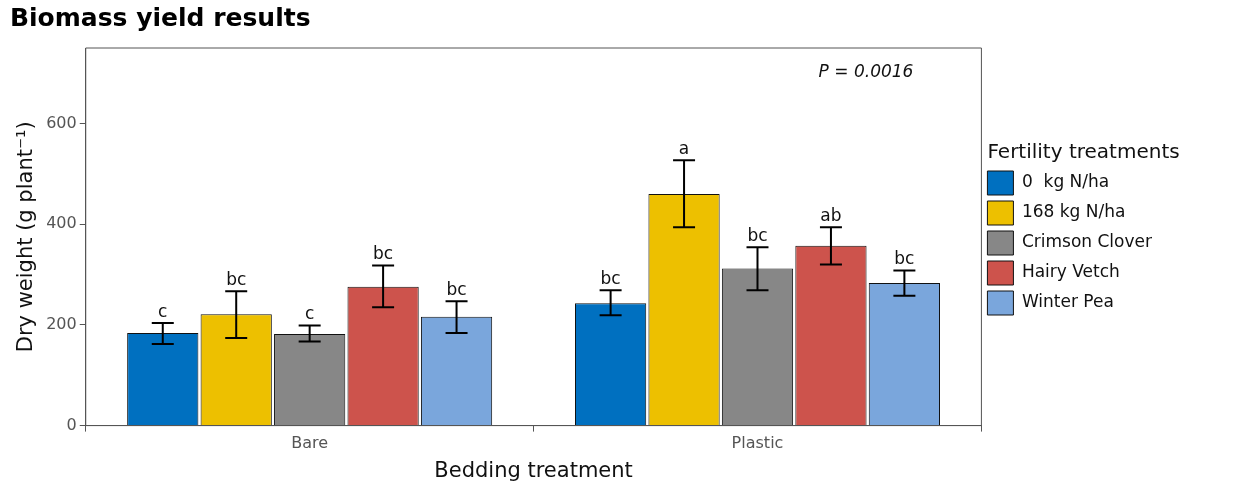  What do you see at coordinates (310, 443) in the screenshot?
I see `x-tick-label: Bare` at bounding box center [310, 443].